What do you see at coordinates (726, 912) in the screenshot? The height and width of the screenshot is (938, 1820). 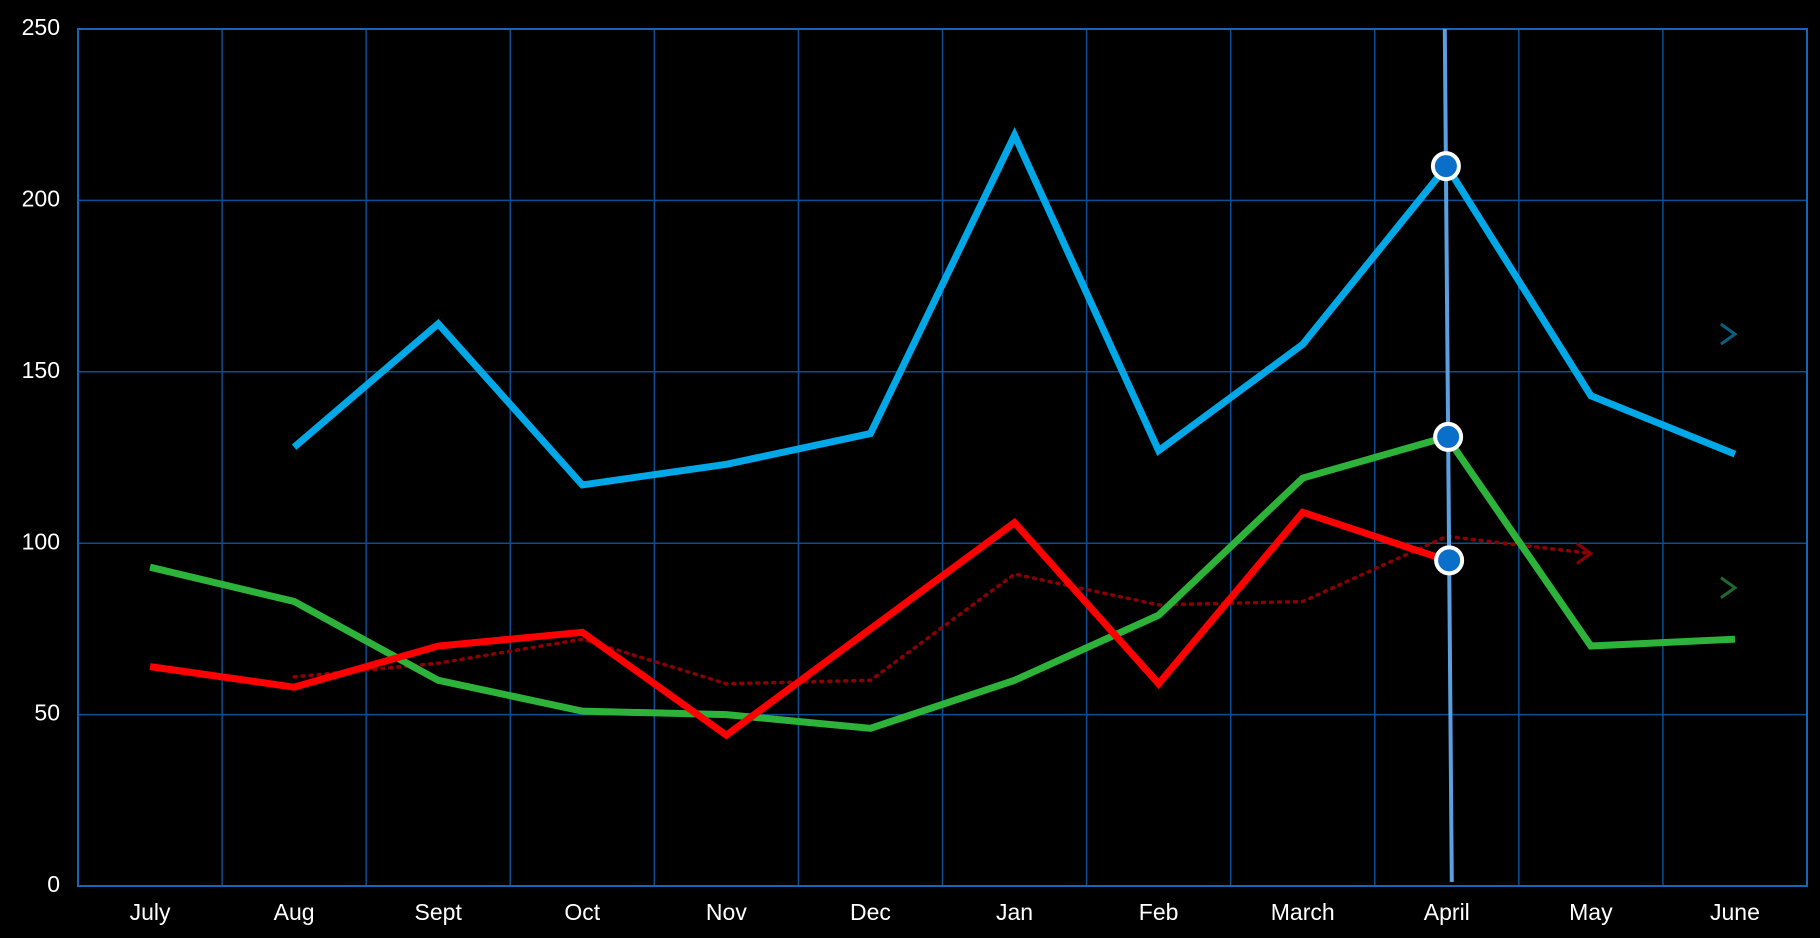 I see `x-tick-label: Nov` at bounding box center [726, 912].